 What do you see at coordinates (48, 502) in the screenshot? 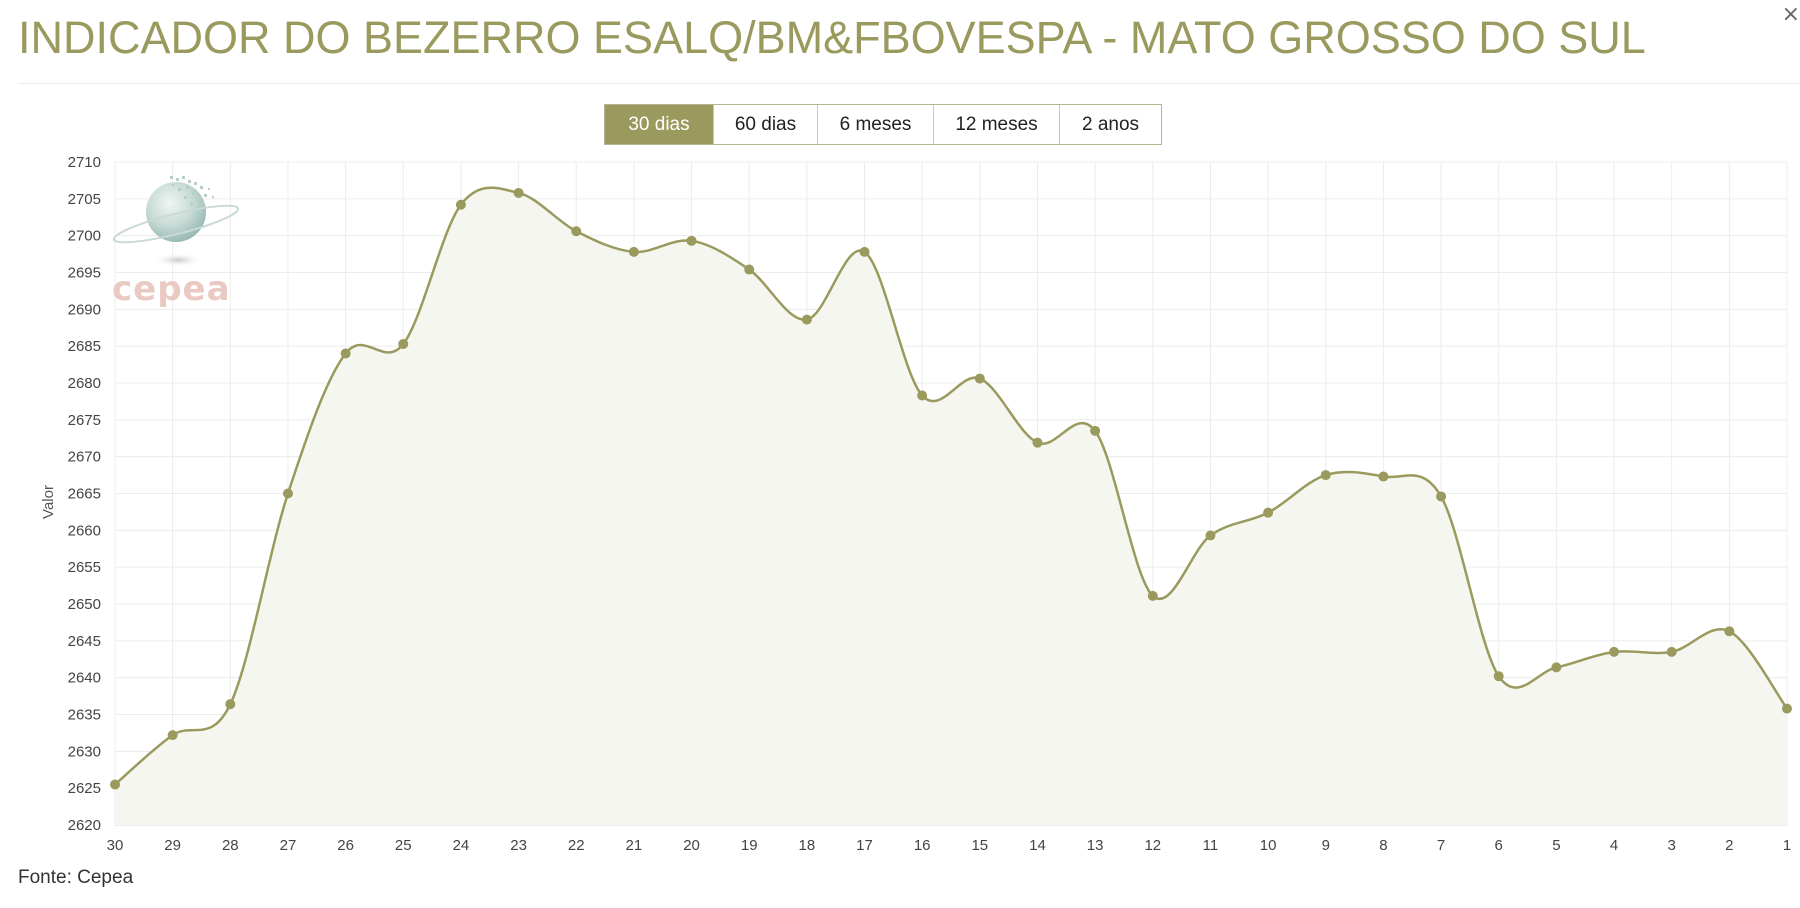
I see `y-axis-title: Valor` at bounding box center [48, 502].